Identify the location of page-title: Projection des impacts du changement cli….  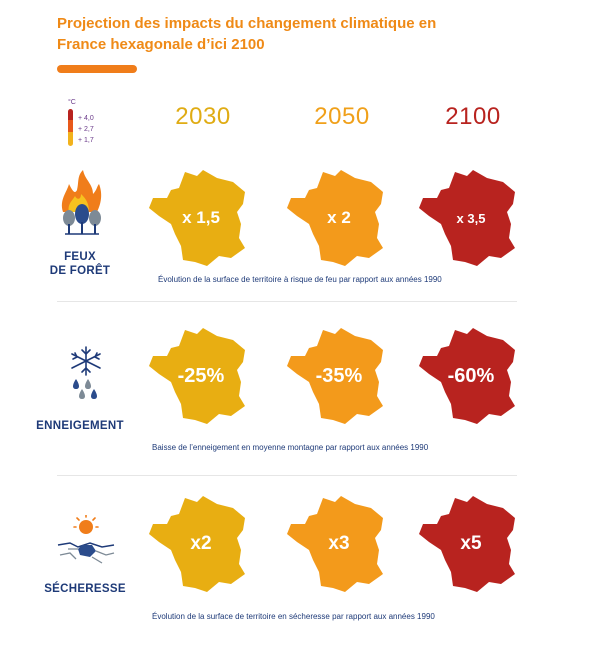
(247, 34).